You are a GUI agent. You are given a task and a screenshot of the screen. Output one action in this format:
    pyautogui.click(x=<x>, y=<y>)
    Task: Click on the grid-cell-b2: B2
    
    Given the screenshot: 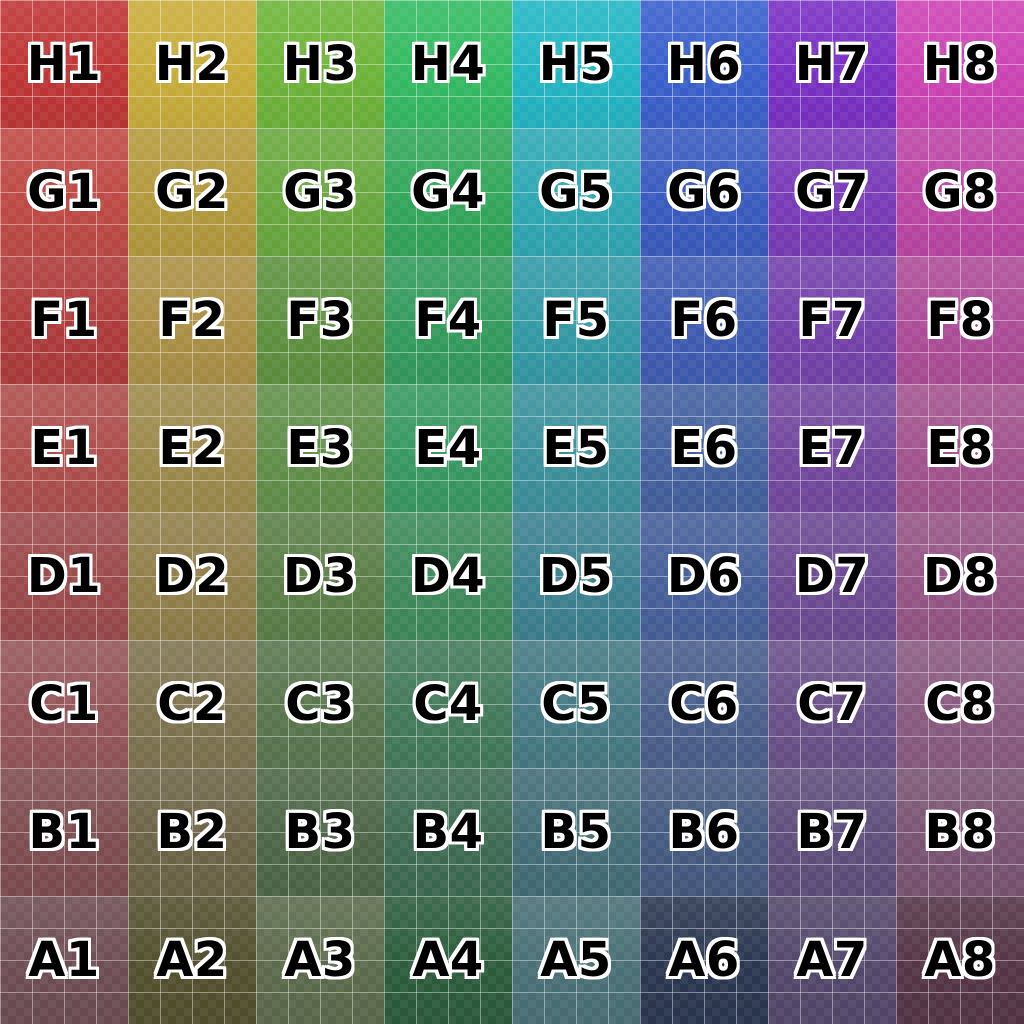 What is the action you would take?
    pyautogui.click(x=192, y=832)
    